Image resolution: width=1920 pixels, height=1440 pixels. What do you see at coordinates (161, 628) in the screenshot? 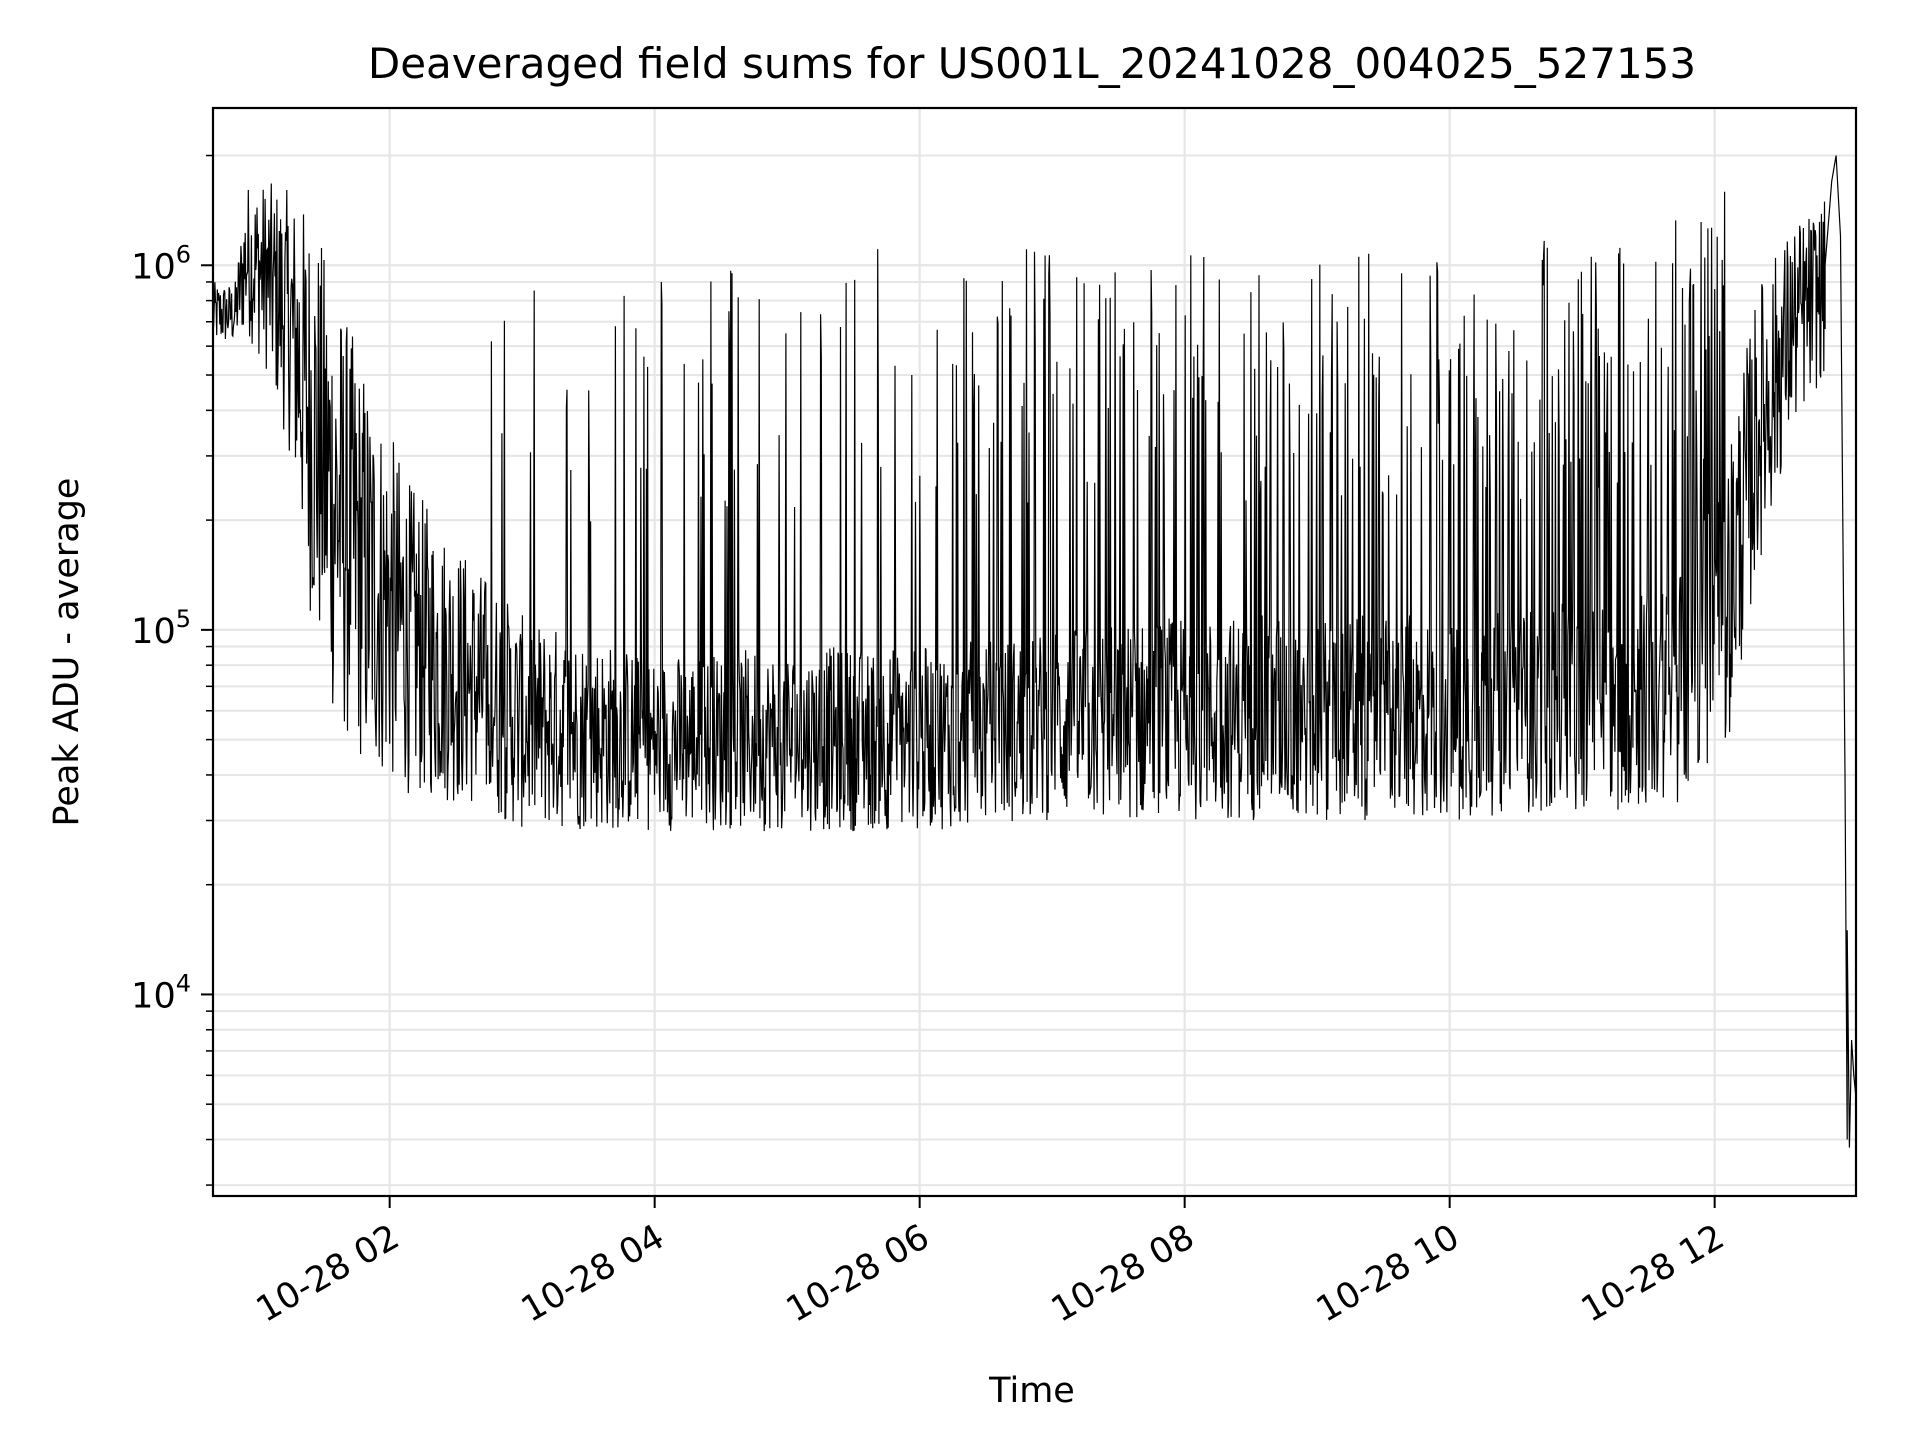
I see `y-tick-label: 10⁵` at bounding box center [161, 628].